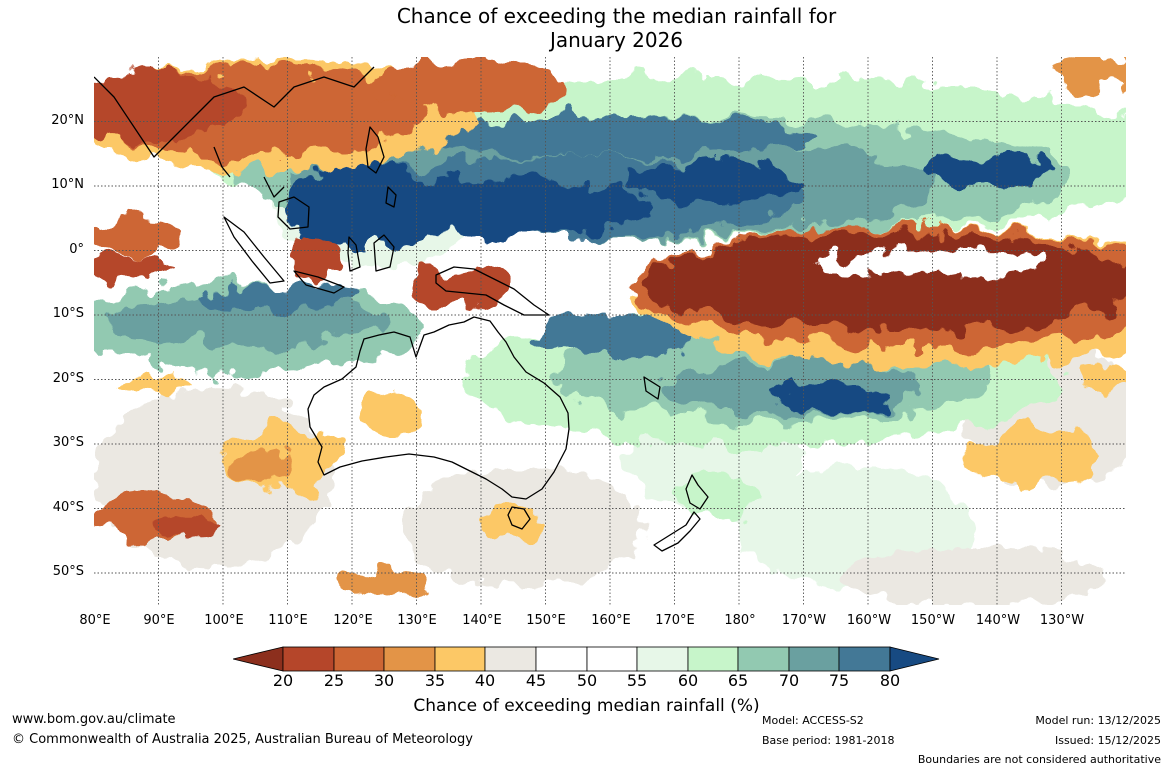 This screenshot has width=1173, height=770. What do you see at coordinates (1098, 720) in the screenshot?
I see `model-run-text: Model run: 13/12/2025` at bounding box center [1098, 720].